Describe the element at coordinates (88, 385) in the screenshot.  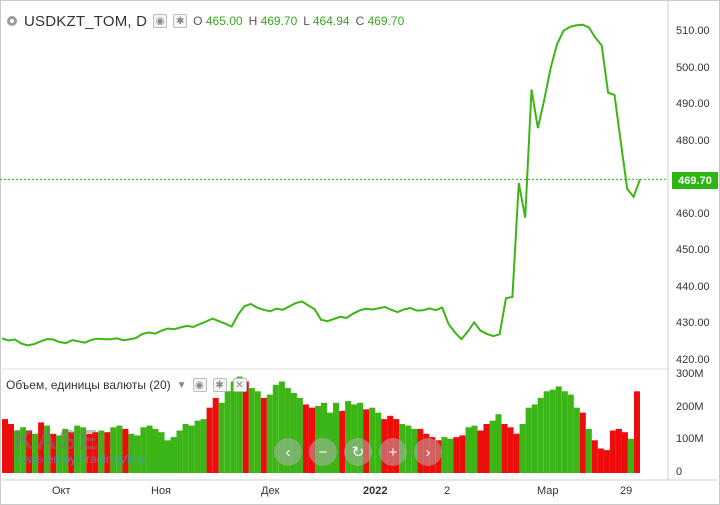
I see `volume-label: Объем, единицы валюты (20)` at that location.